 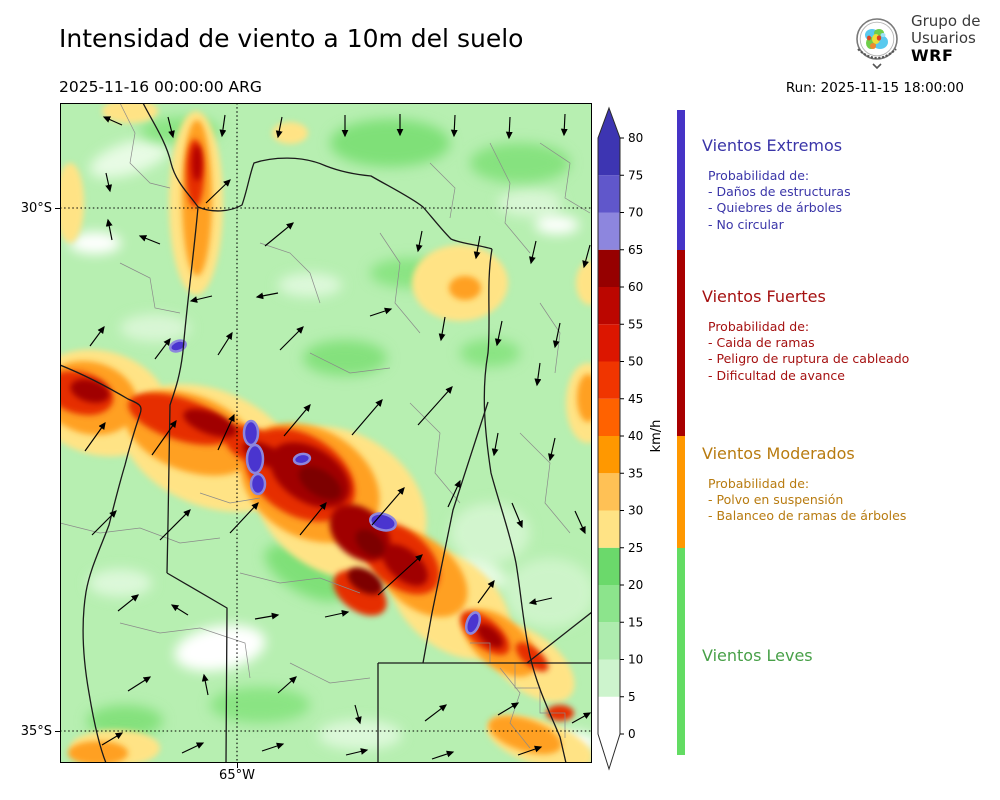 What do you see at coordinates (946, 38) in the screenshot?
I see `logo-text: Grupo de Usuarios WRF` at bounding box center [946, 38].